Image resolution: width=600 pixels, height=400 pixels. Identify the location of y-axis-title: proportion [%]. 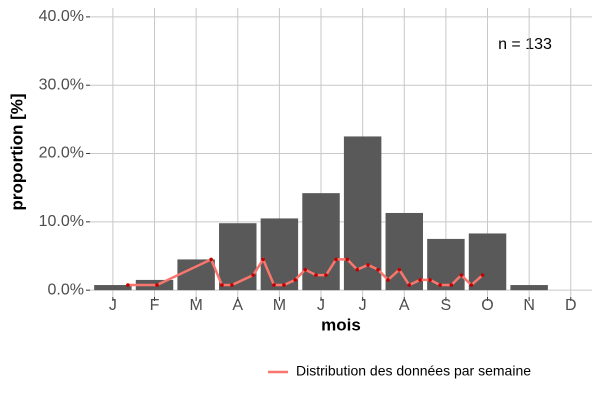
(16, 151).